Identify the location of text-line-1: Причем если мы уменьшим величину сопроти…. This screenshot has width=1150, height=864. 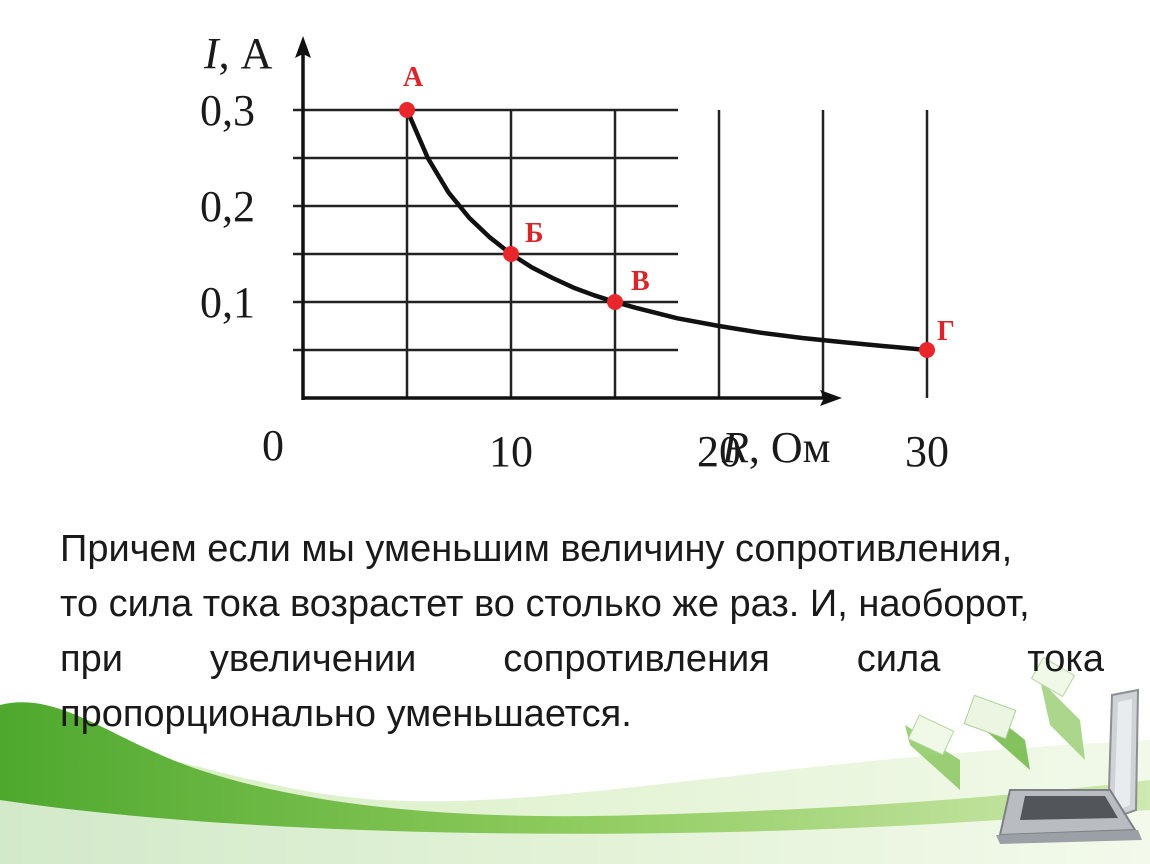
(536, 549).